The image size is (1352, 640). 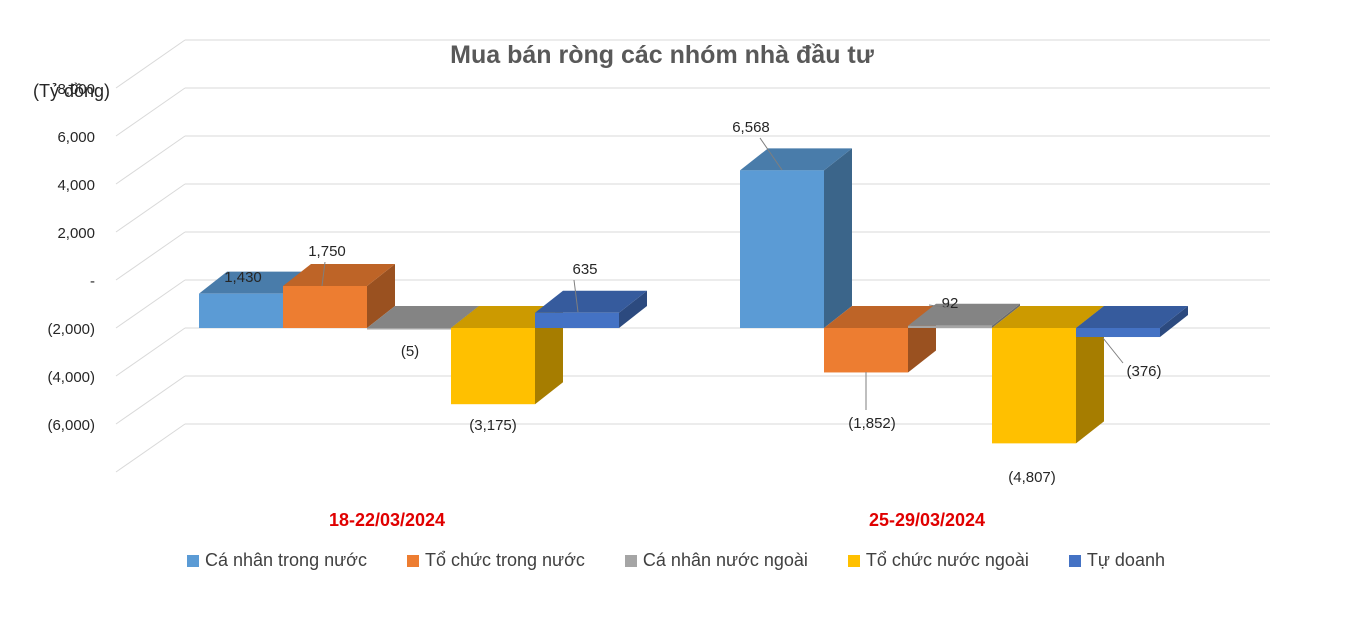 I want to click on legend-item: Cá nhân trong nước, so click(x=277, y=560).